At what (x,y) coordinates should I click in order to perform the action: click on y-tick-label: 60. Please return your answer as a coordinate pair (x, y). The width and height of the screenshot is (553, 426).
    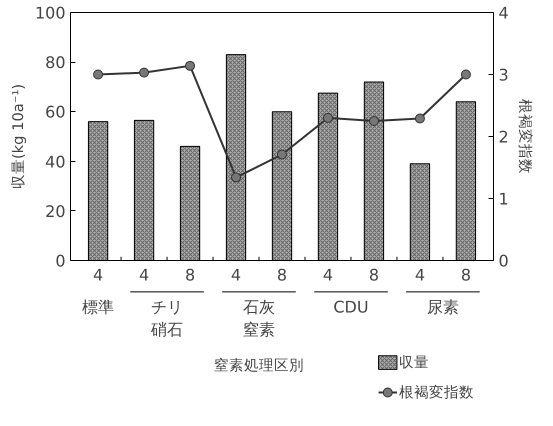
    Looking at the image, I should click on (55, 112).